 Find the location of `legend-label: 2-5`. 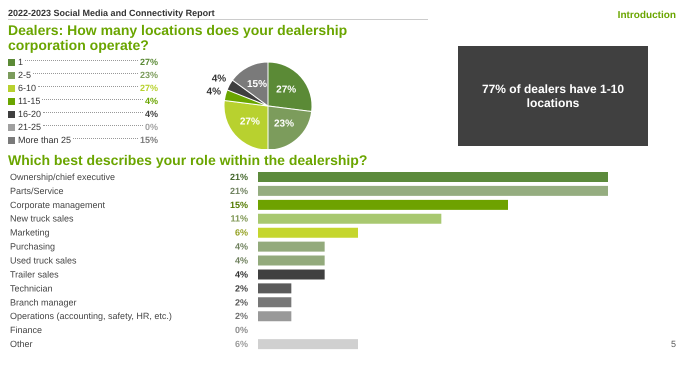

legend-label: 2-5 is located at coordinates (25, 75).